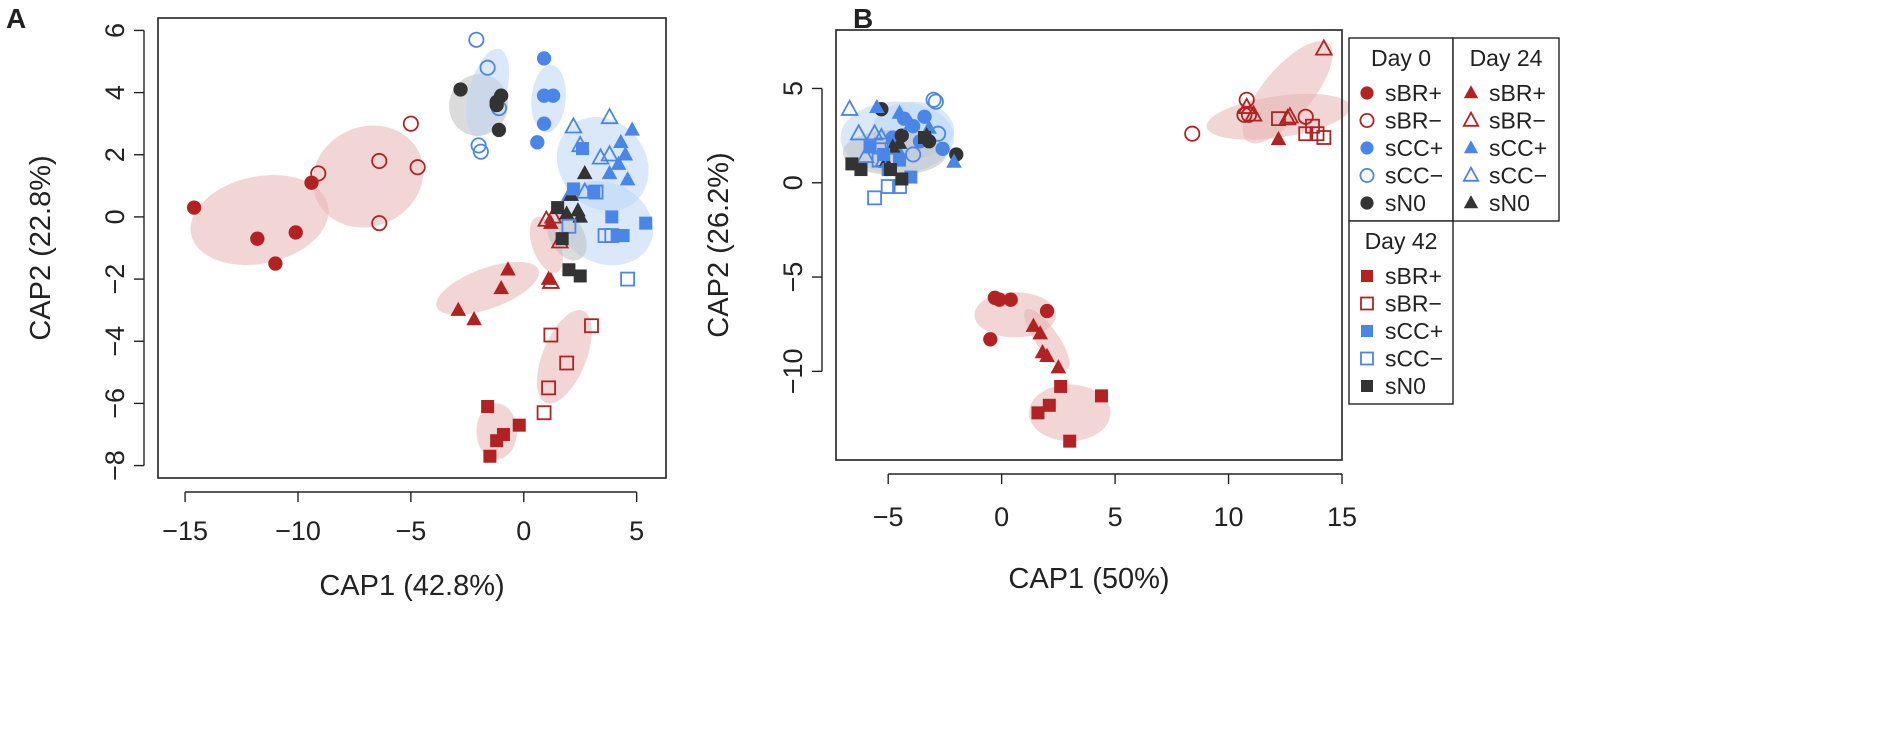 Image resolution: width=1904 pixels, height=733 pixels. Describe the element at coordinates (1414, 331) in the screenshot. I see `legend-entry-label: sCC+` at that location.